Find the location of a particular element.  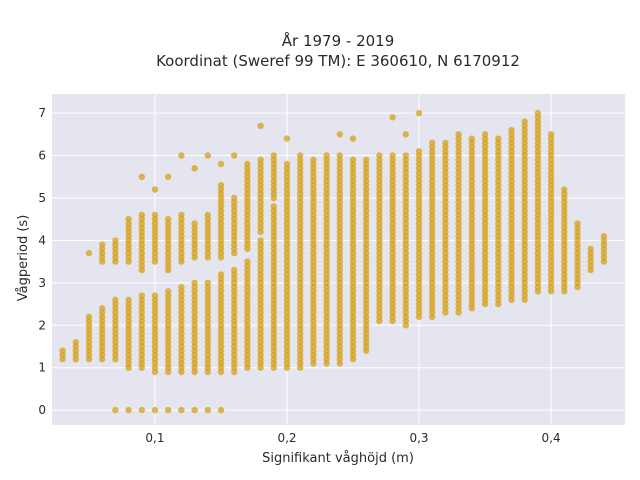

y-axis-ticks: 0 1 2 3 4 5 6 7 is located at coordinates (42, 261).